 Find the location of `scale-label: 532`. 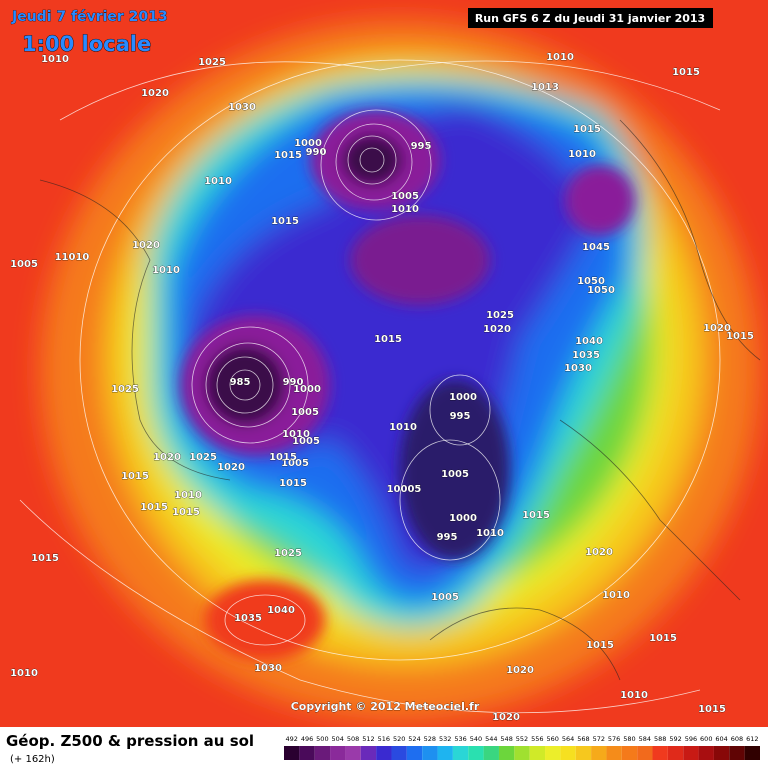

scale-label: 532 is located at coordinates (445, 739).